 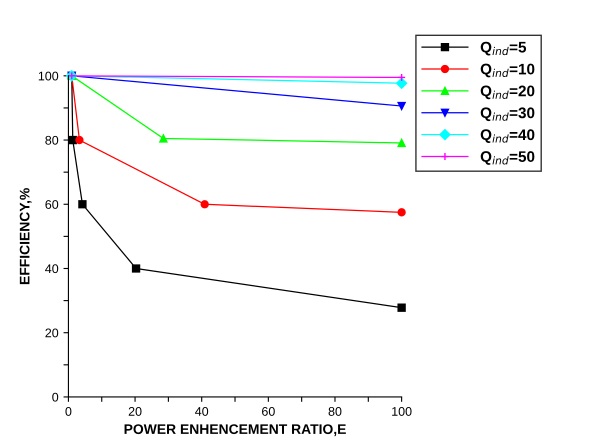 What do you see at coordinates (507, 136) in the screenshot?
I see `legend-label: Q$_{ind}$=40` at bounding box center [507, 136].